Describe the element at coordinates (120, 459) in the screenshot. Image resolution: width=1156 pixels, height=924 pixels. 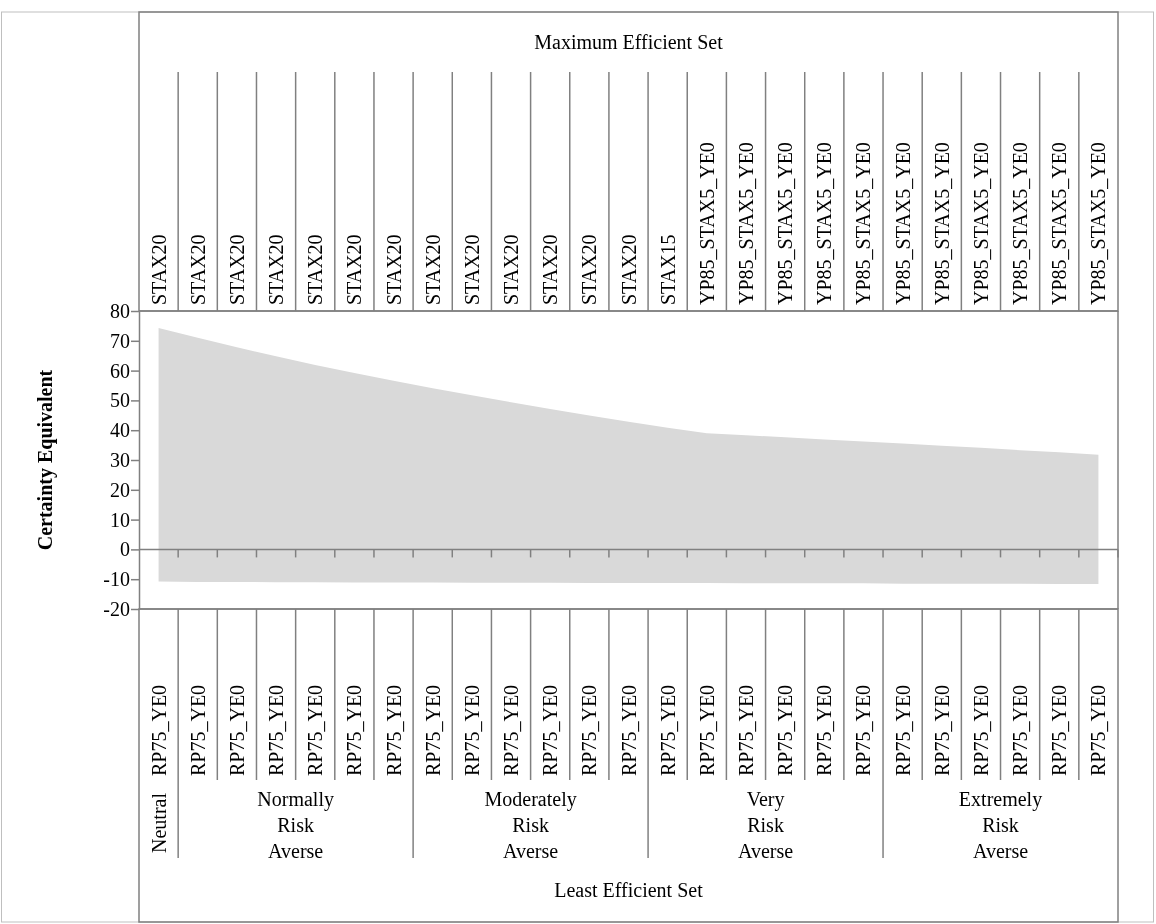
I see `y-tick-label: 30` at that location.